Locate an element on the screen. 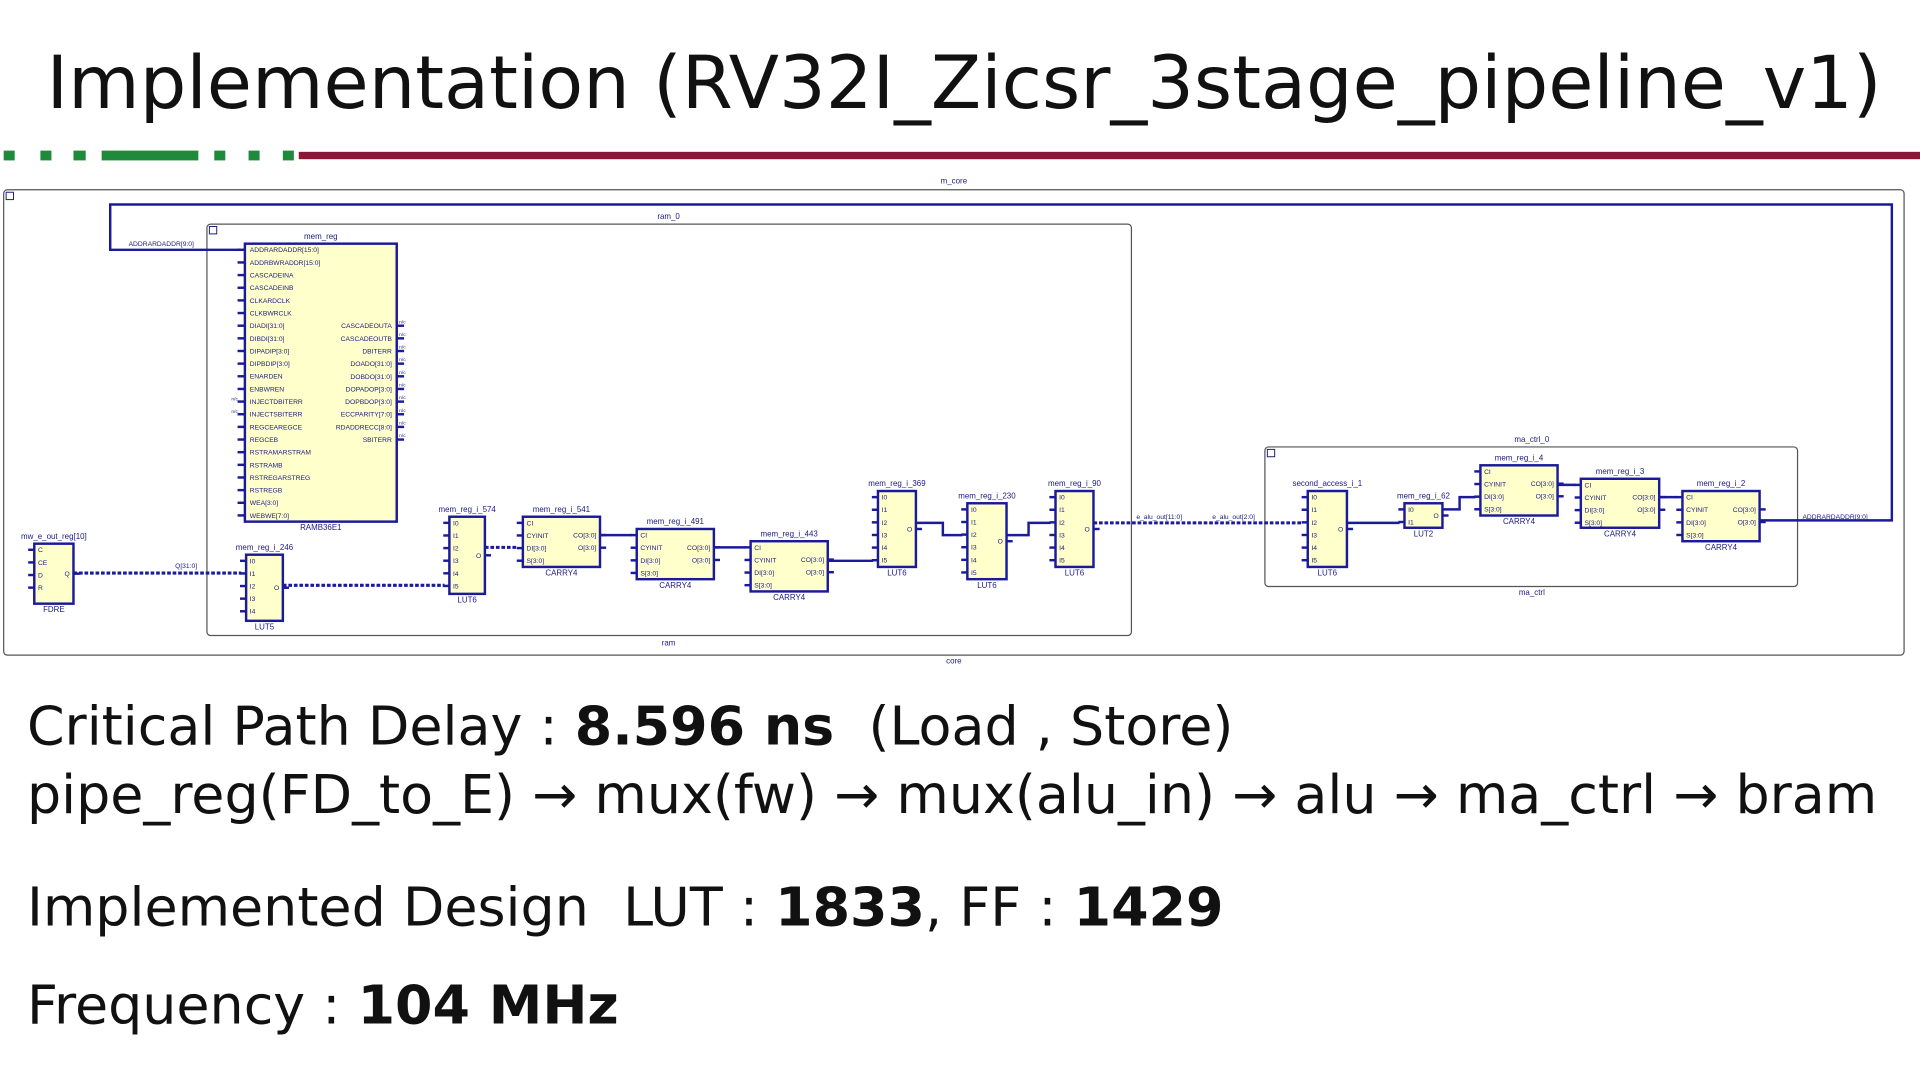  pin-label: CASCADEINA is located at coordinates (272, 276).